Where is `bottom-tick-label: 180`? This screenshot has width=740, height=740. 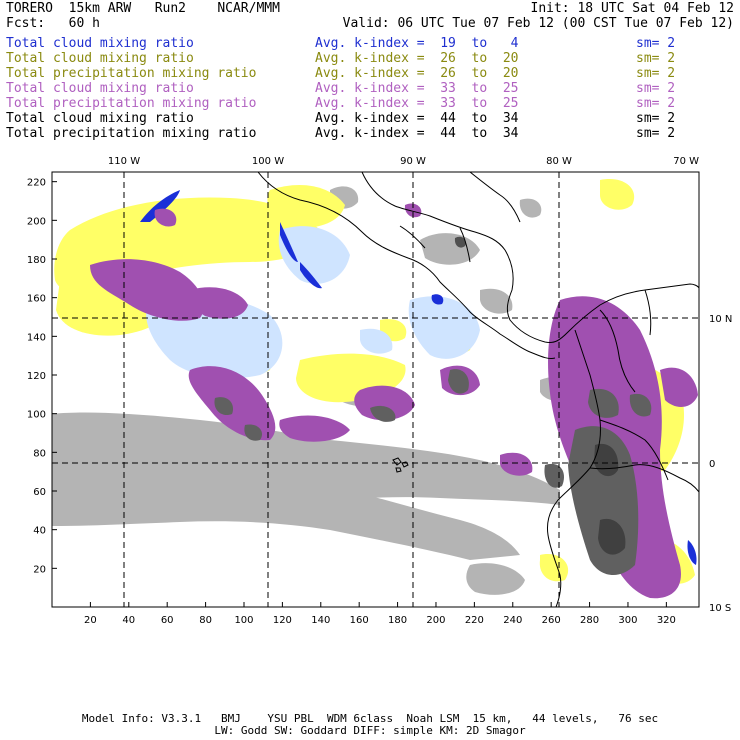 bottom-tick-label: 180 is located at coordinates (397, 620).